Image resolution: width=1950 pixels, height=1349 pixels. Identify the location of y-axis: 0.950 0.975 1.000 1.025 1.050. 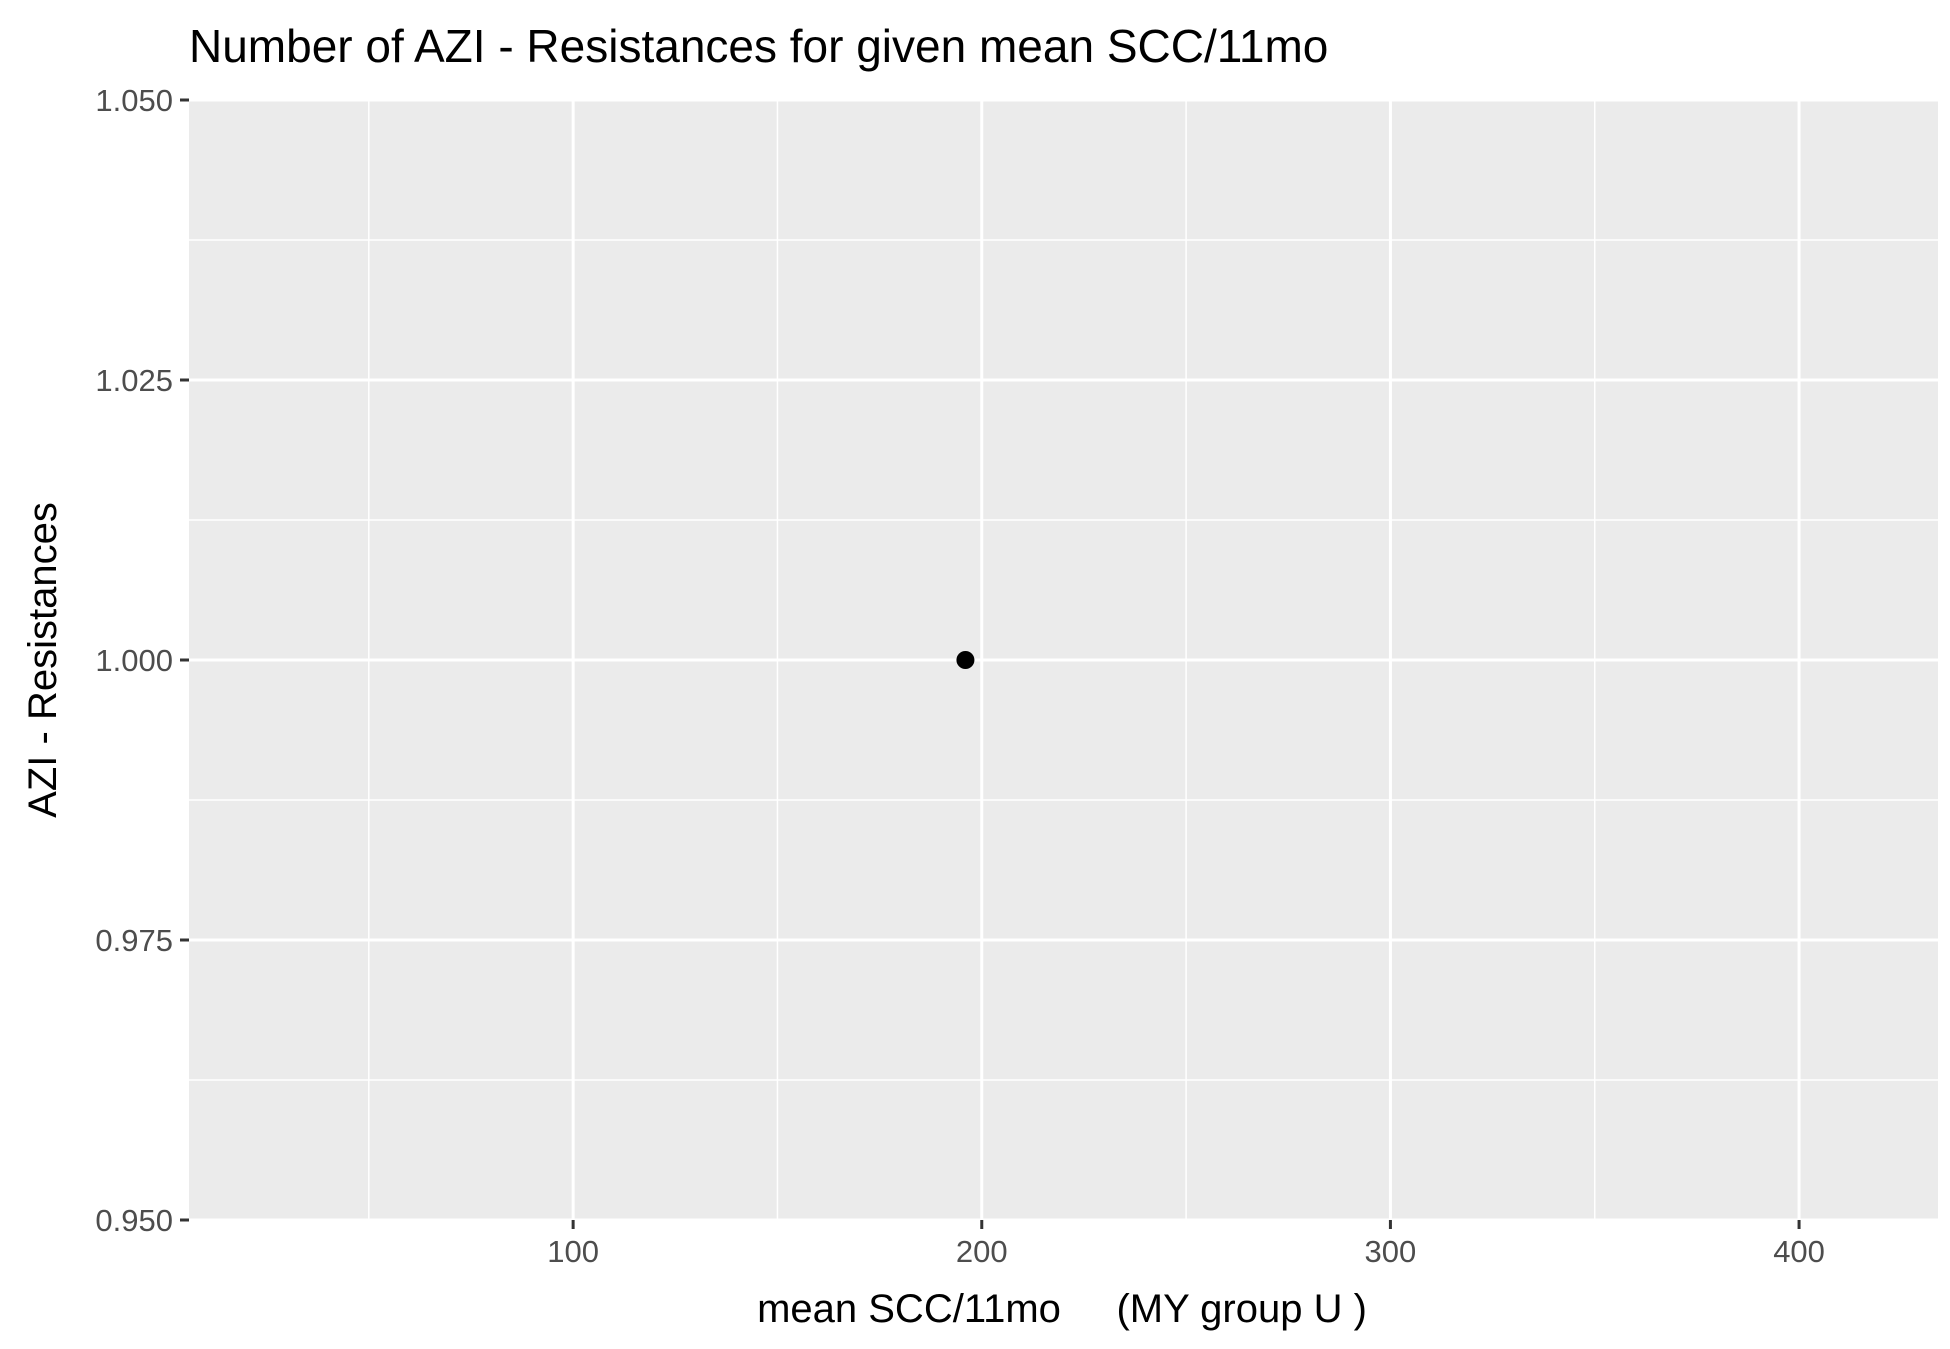
(142, 660).